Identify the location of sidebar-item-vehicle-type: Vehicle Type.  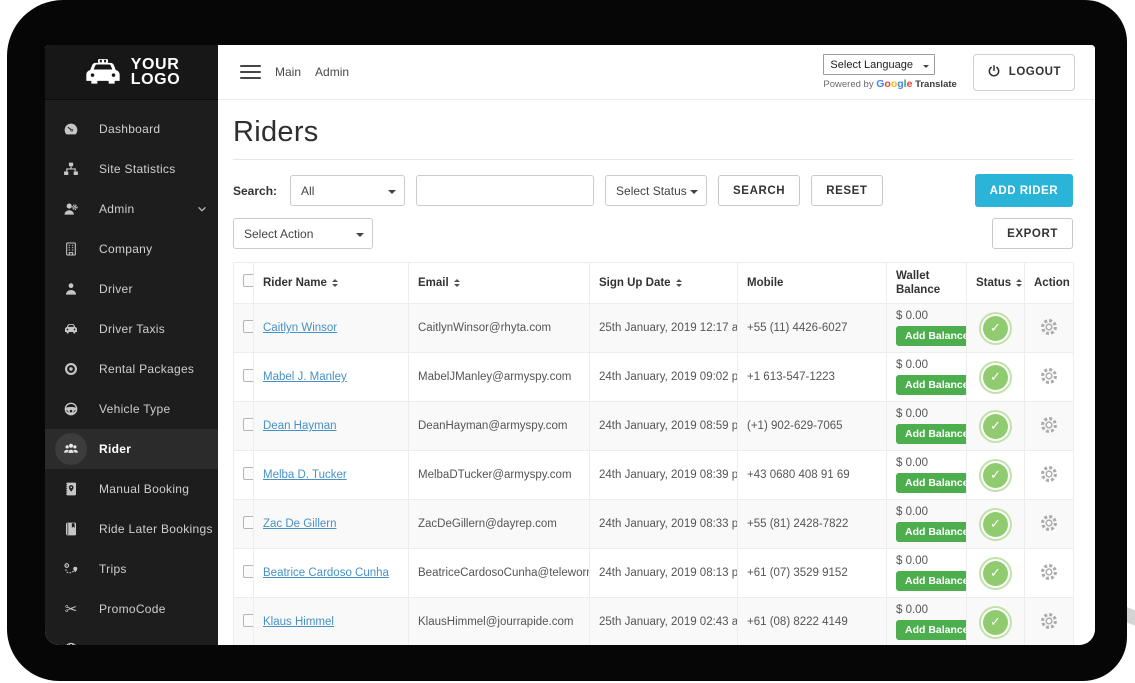
(131, 409).